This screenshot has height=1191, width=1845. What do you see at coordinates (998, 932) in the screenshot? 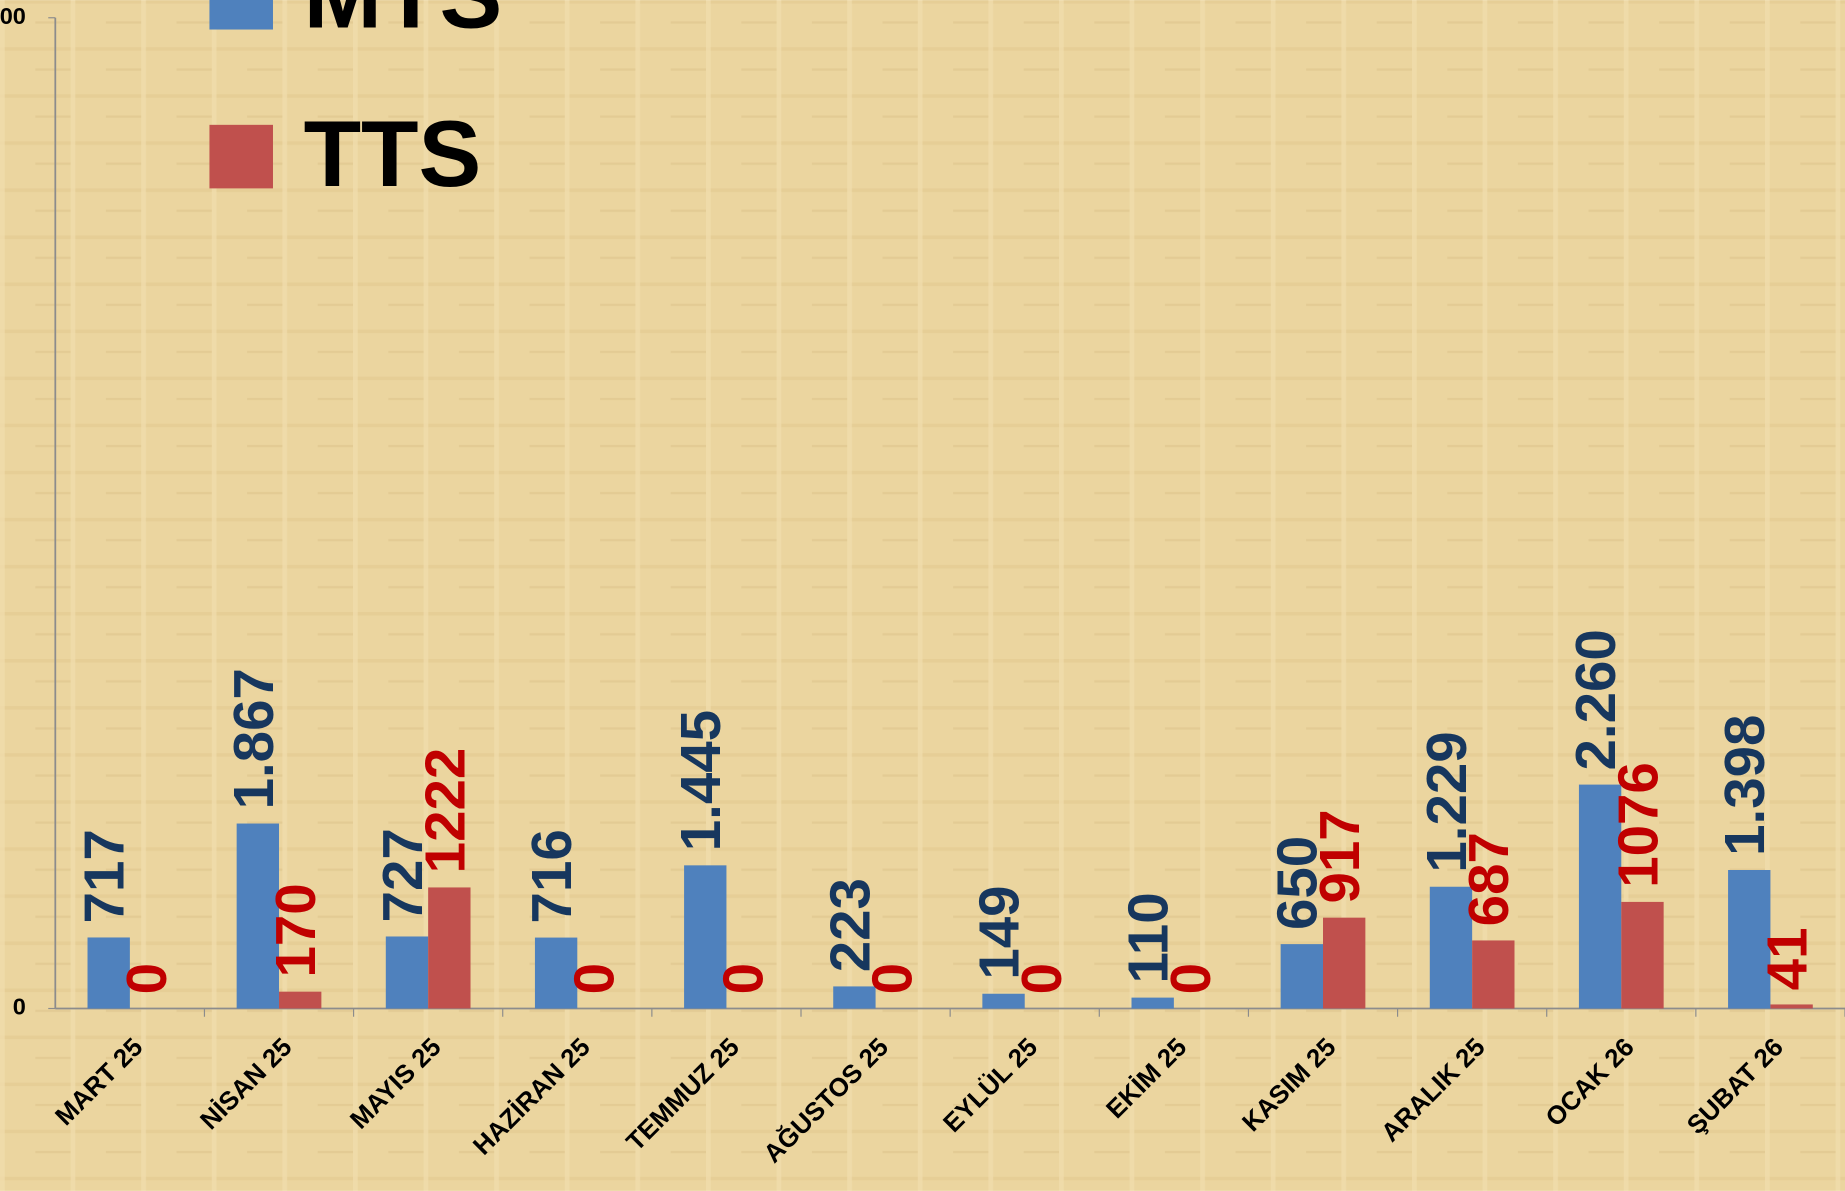
I see `data-label: 149` at bounding box center [998, 932].